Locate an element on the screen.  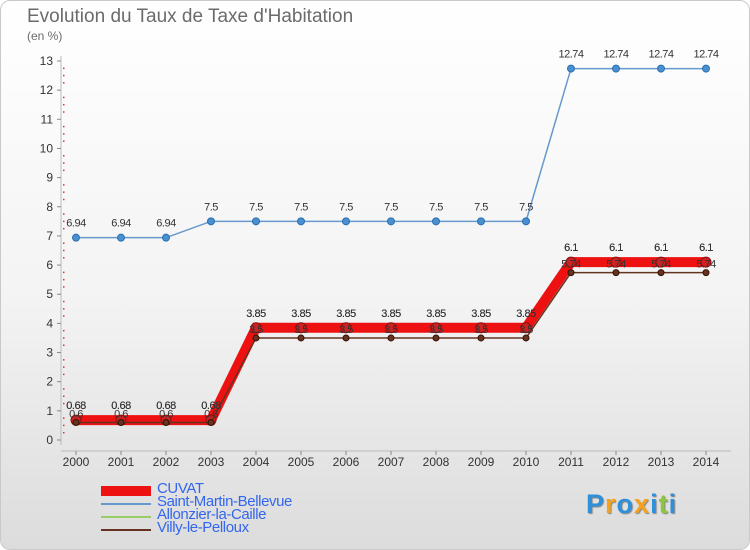
logo-letter: o is located at coordinates (625, 504).